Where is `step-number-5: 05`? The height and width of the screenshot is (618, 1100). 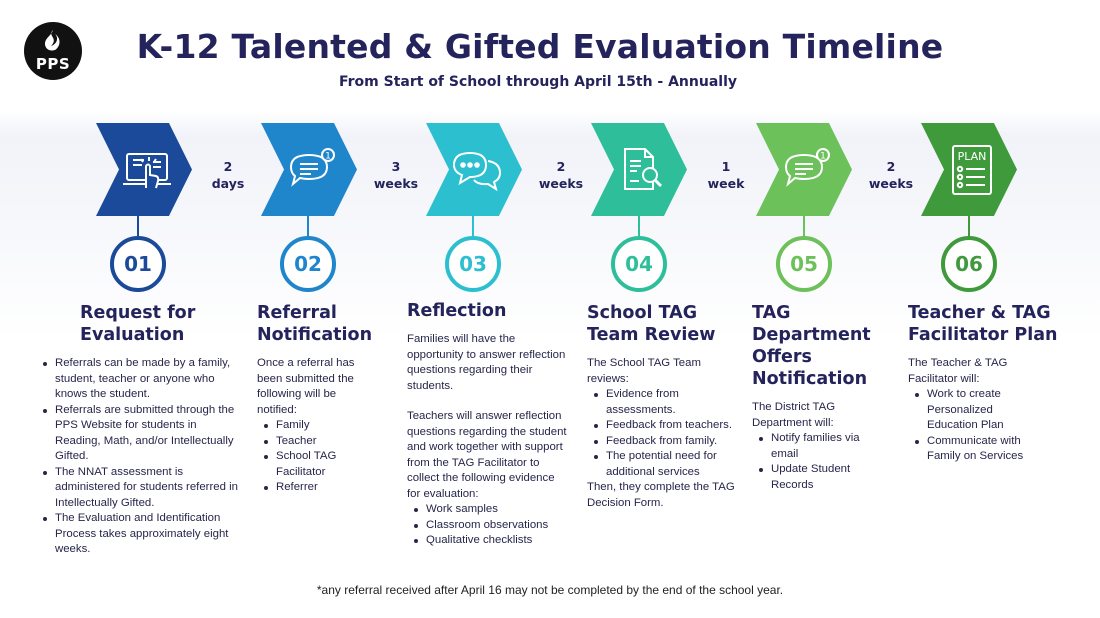 step-number-5: 05 is located at coordinates (804, 264).